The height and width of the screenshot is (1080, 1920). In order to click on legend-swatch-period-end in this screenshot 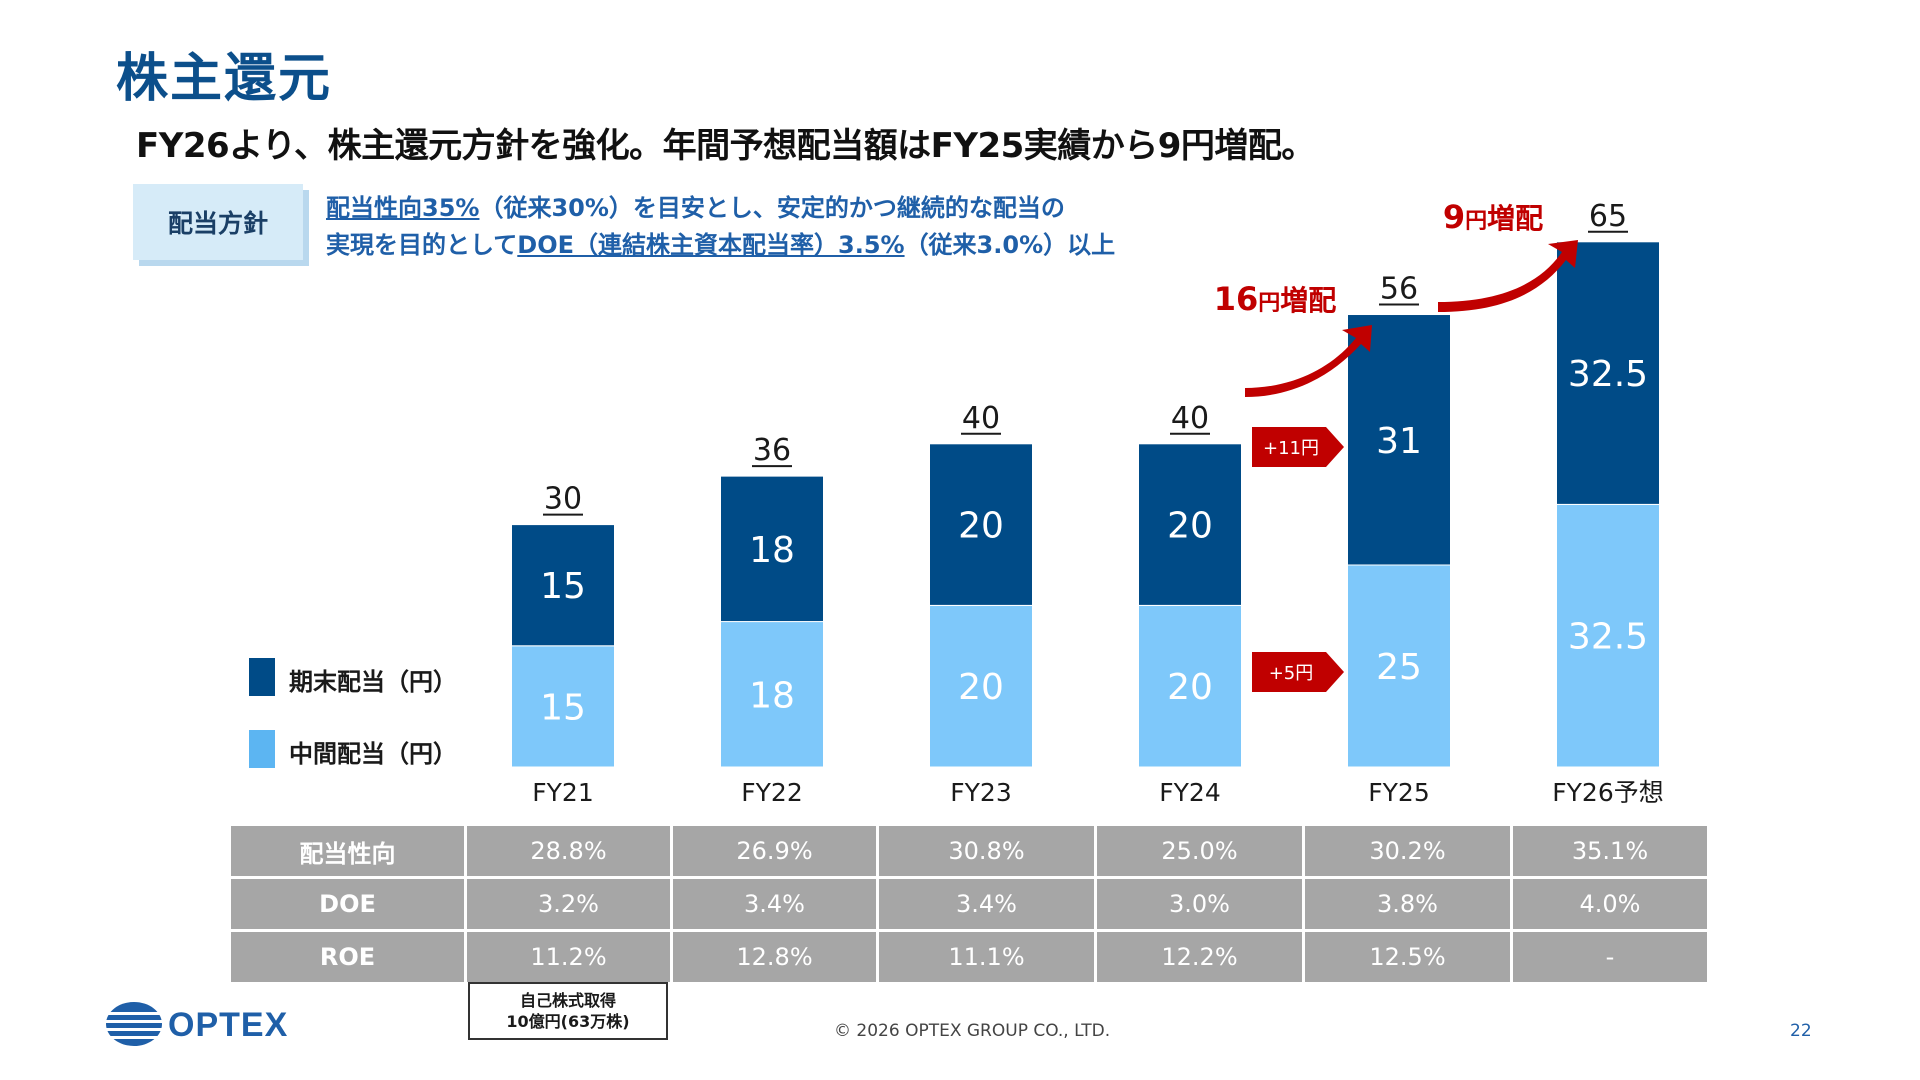, I will do `click(262, 677)`.